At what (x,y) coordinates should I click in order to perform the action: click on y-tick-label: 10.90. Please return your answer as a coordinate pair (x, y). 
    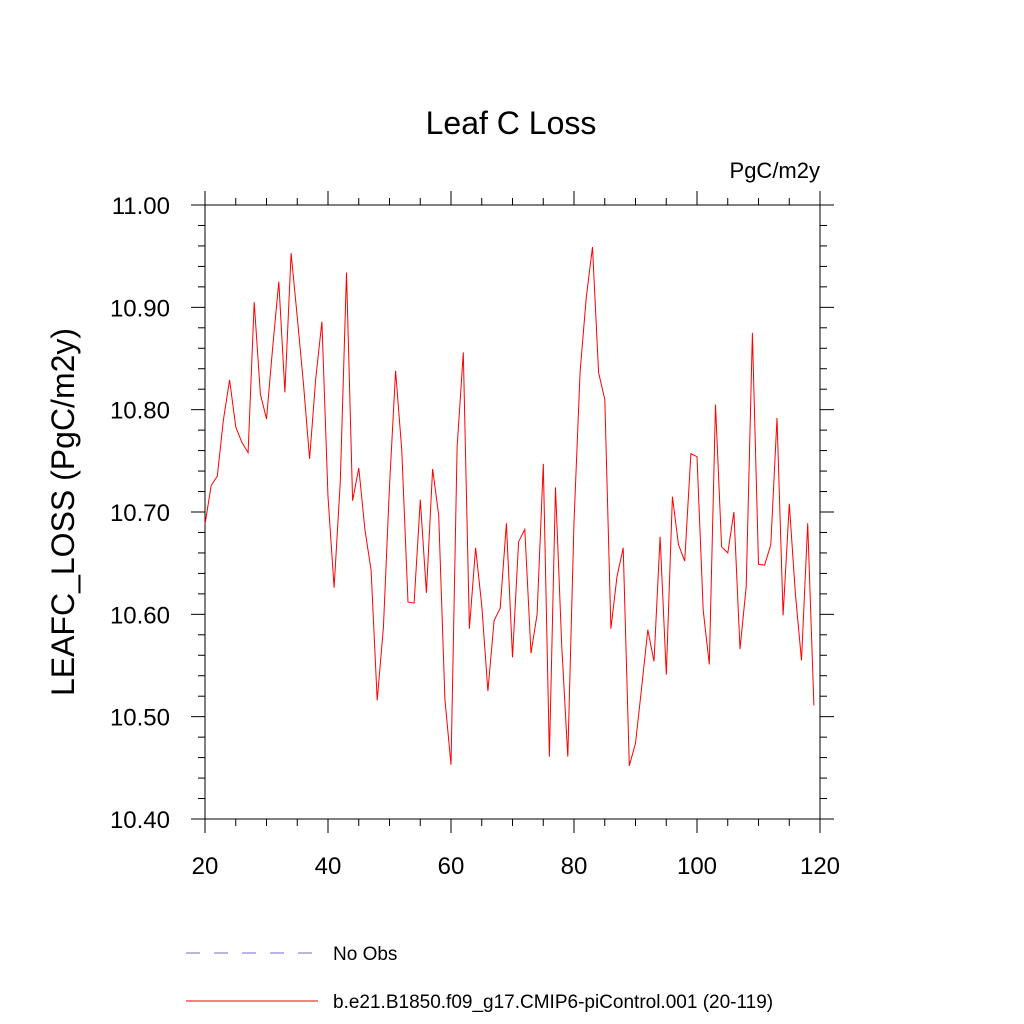
    Looking at the image, I should click on (140, 308).